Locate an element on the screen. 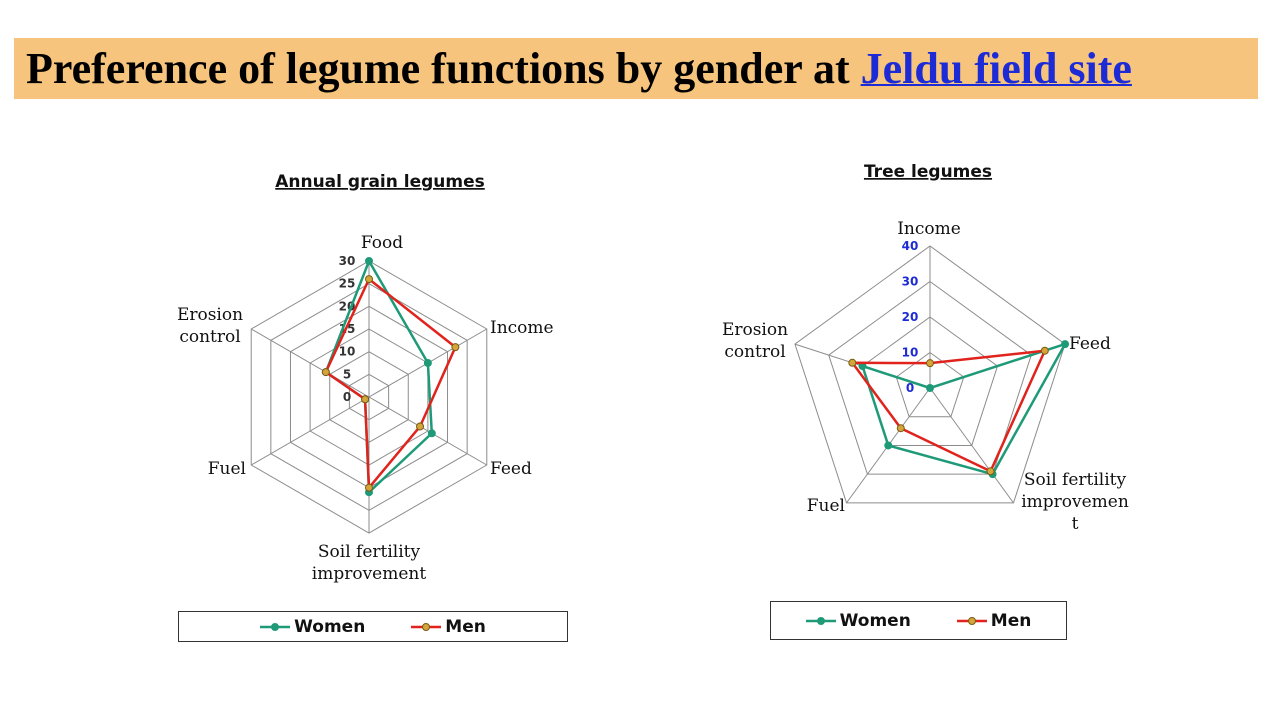 Image resolution: width=1280 pixels, height=720 pixels. tree-legumes-category-fuel: Fuel is located at coordinates (826, 506).